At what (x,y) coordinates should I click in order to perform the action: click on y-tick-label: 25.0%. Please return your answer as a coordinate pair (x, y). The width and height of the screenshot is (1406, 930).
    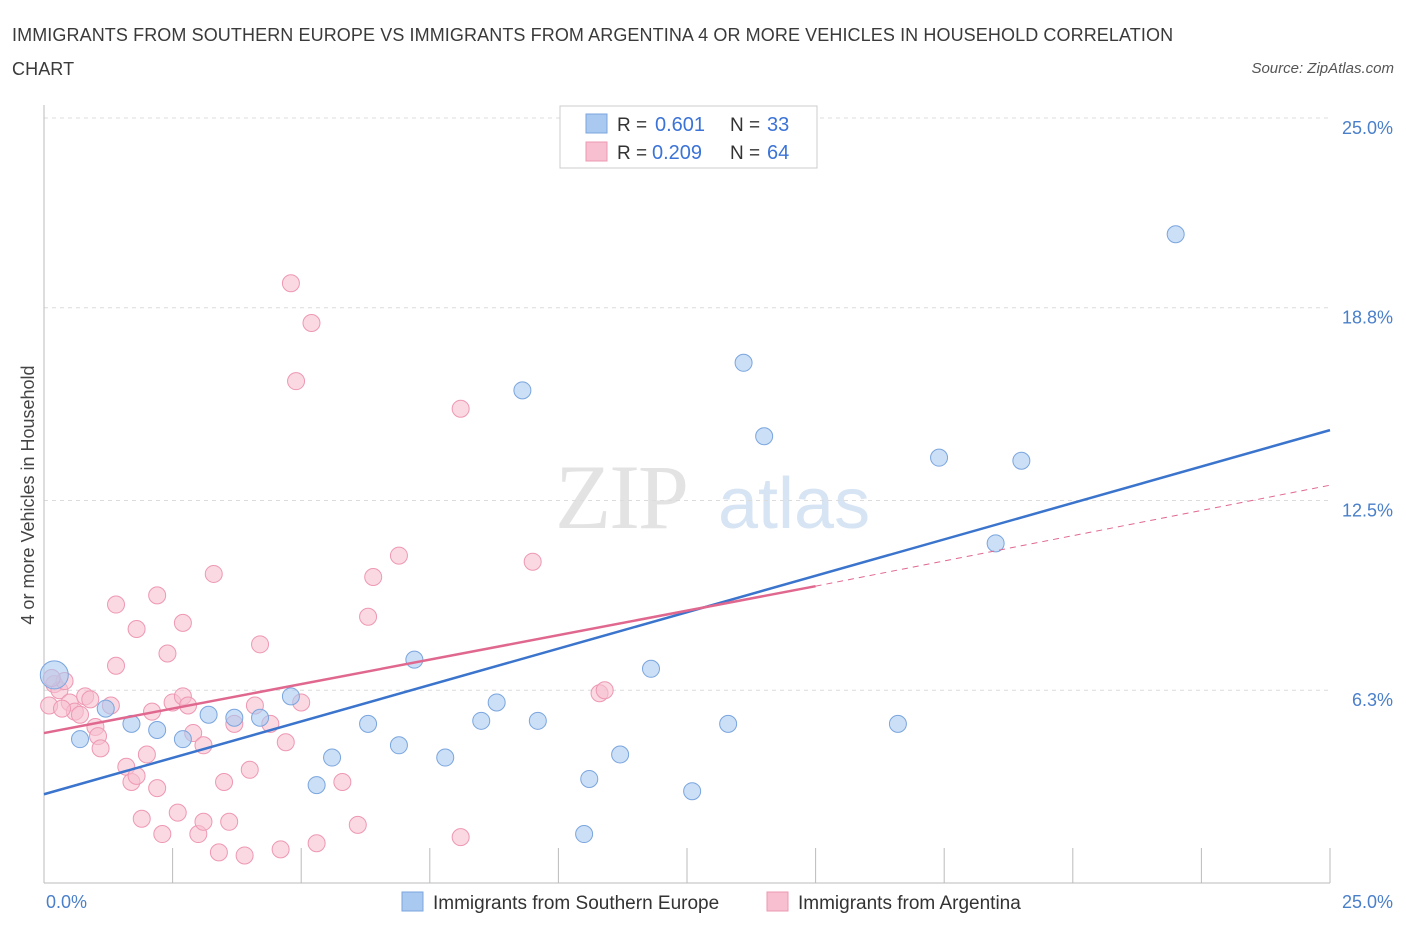
    Looking at the image, I should click on (1367, 128).